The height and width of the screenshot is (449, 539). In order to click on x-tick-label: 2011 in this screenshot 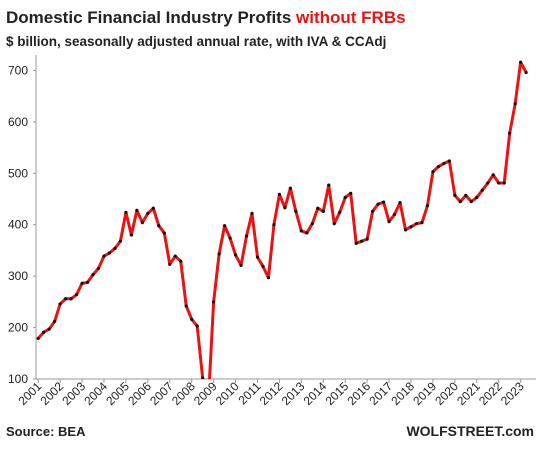, I will do `click(249, 393)`.